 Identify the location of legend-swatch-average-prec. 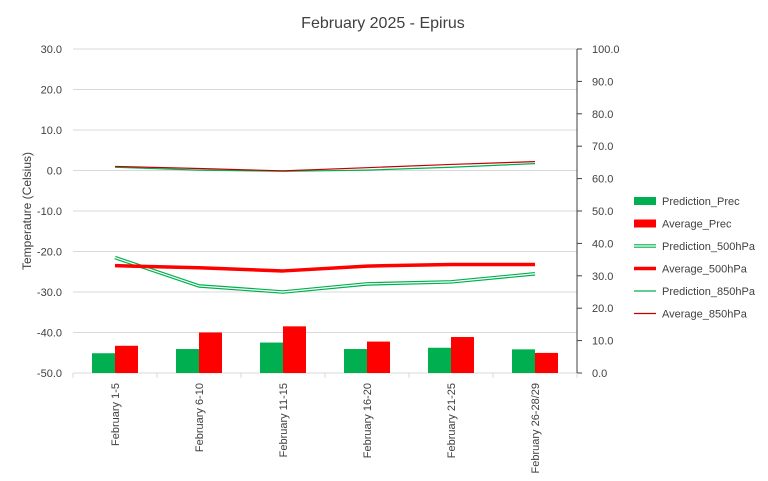
(645, 223).